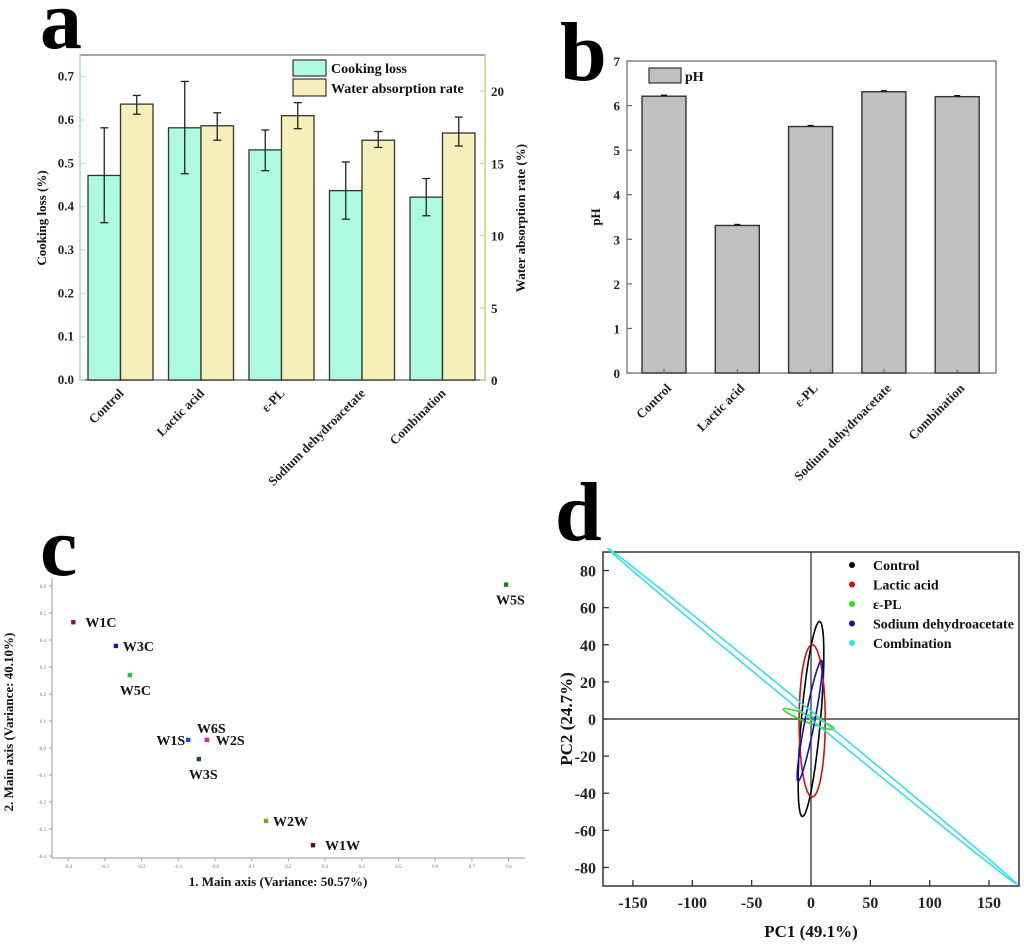  I want to click on legend-marker-lactic-acid, so click(852, 584).